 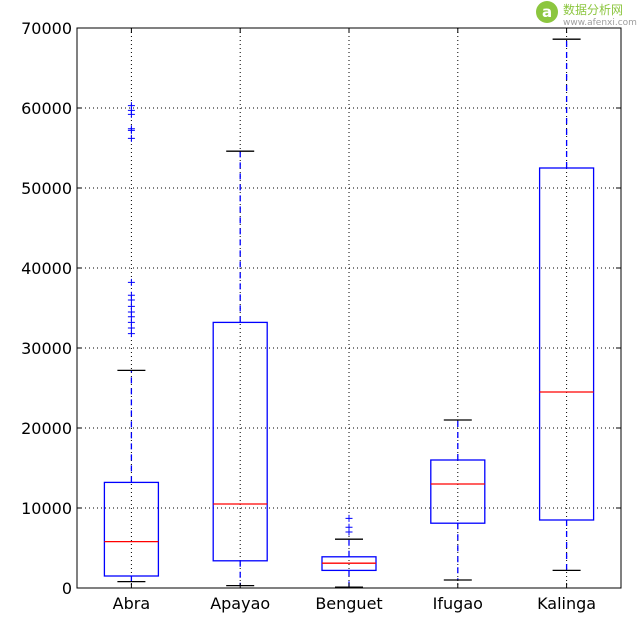 I want to click on y-tick-label: 10000, so click(x=46, y=508).